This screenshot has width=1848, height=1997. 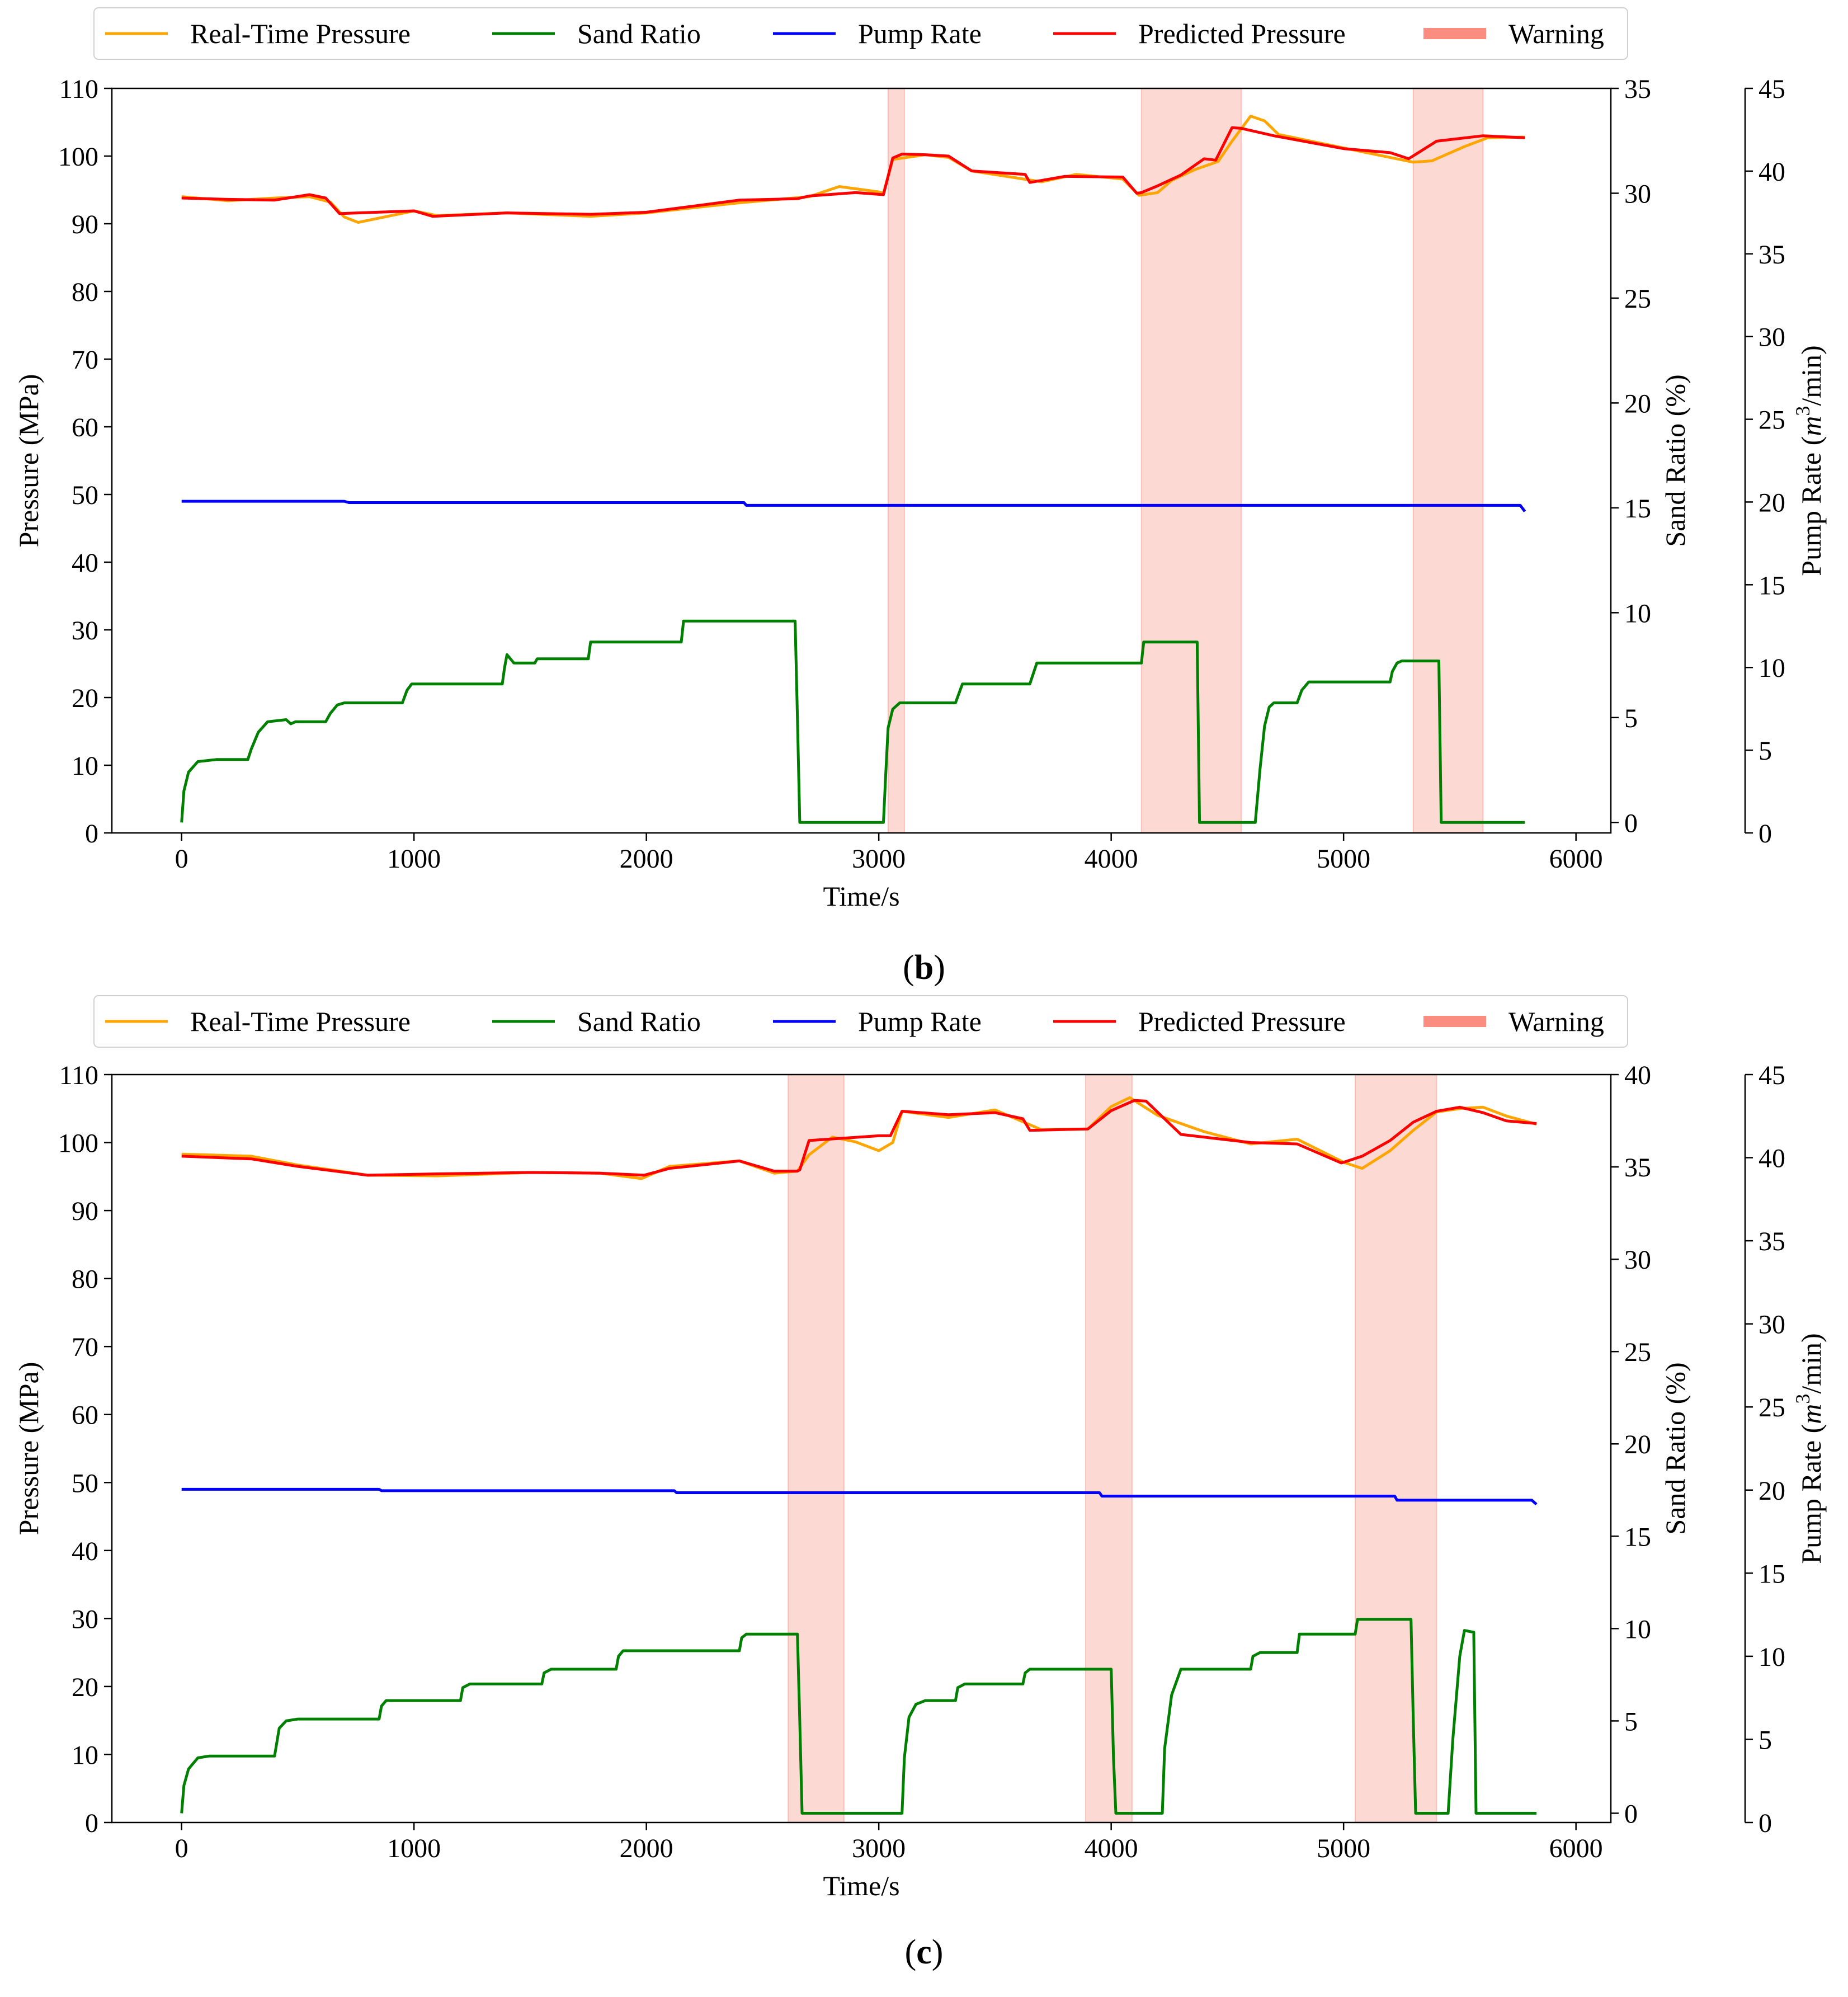 What do you see at coordinates (1343, 1848) in the screenshot?
I see `x-tick-label: 5000` at bounding box center [1343, 1848].